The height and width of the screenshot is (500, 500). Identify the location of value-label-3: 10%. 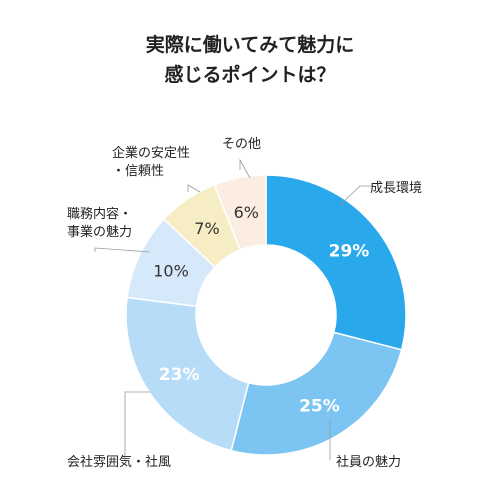
(171, 270).